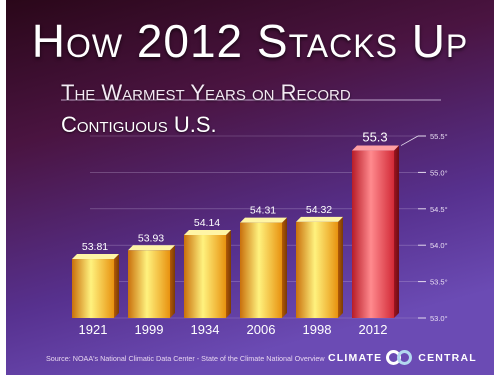 The image size is (500, 383). I want to click on bar-value-label: 53.81, so click(95, 247).